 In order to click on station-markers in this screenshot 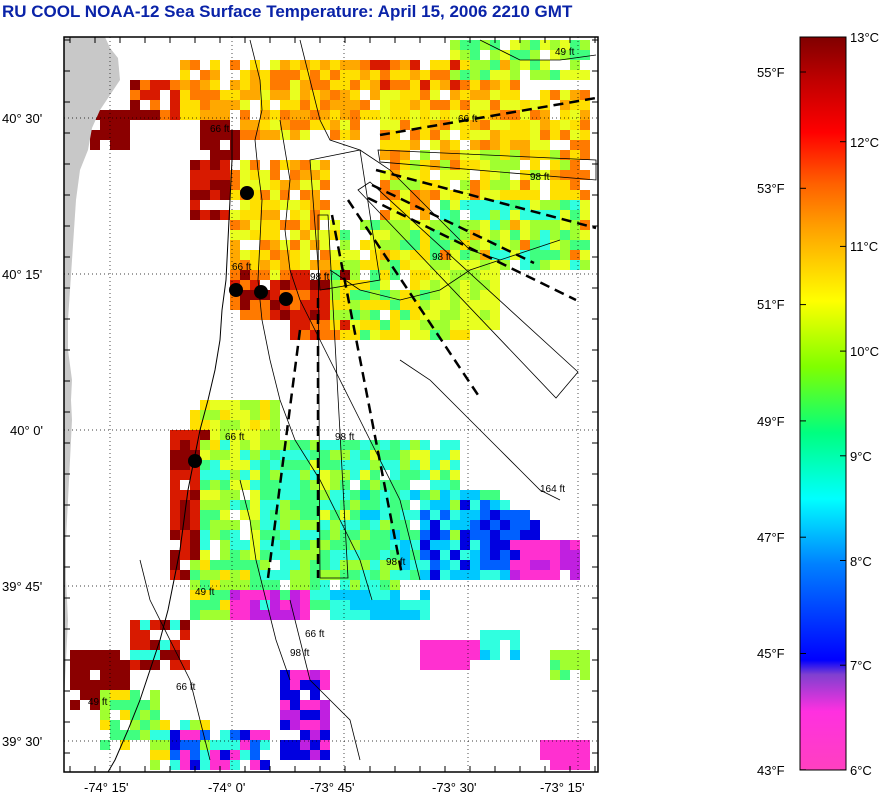, I will do `click(240, 327)`.